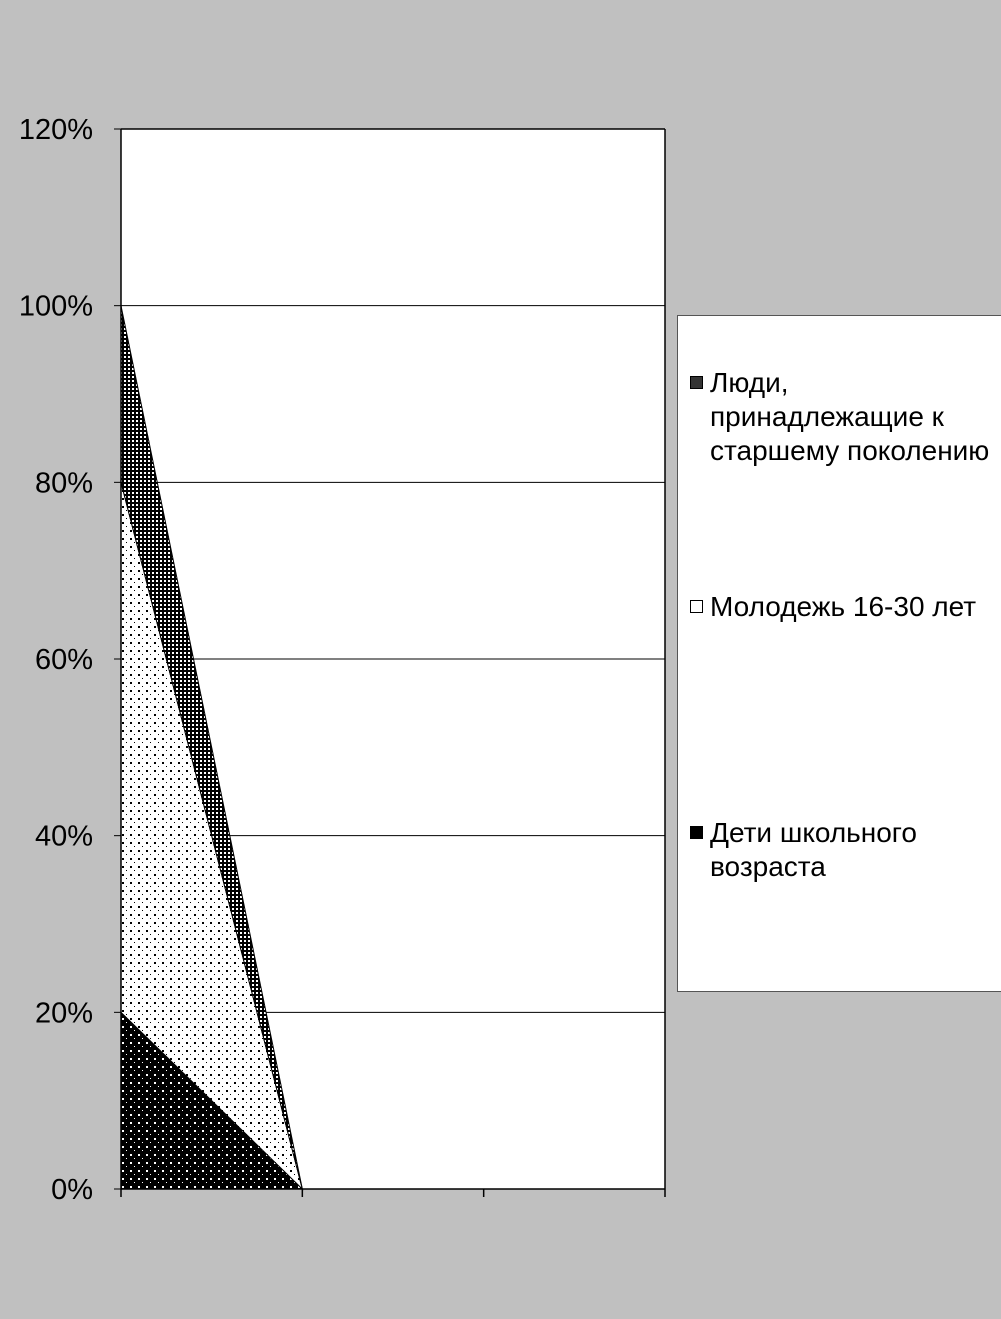 The height and width of the screenshot is (1319, 1001). What do you see at coordinates (696, 606) in the screenshot?
I see `legend-swatch-youth` at bounding box center [696, 606].